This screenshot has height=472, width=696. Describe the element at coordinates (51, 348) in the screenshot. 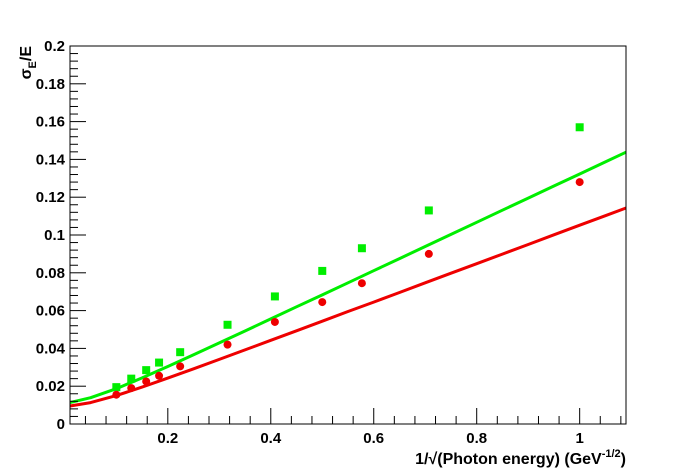

I see `y-tick-label: 0.04` at that location.